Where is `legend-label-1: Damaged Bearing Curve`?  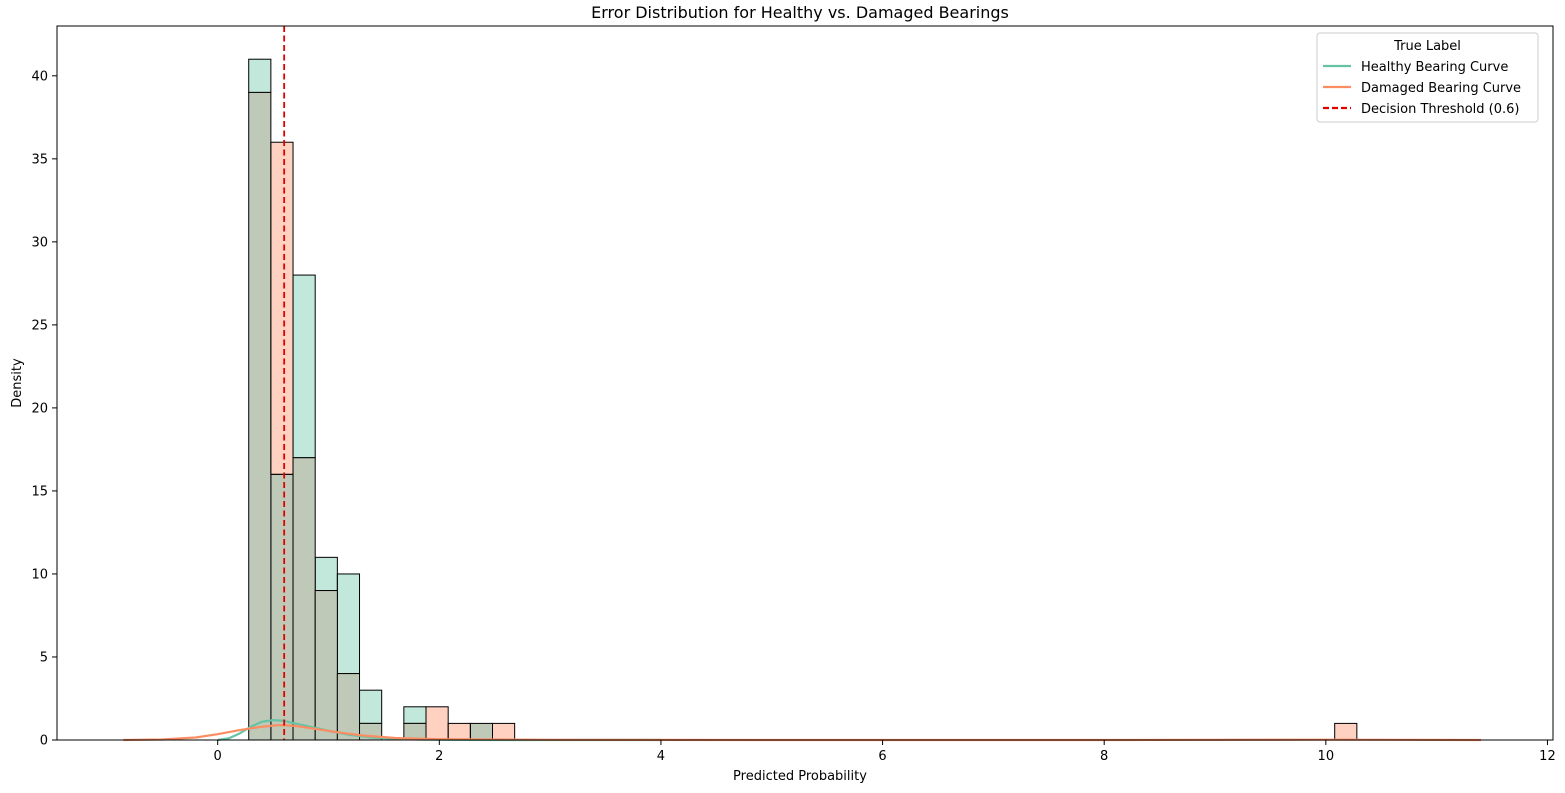
legend-label-1: Damaged Bearing Curve is located at coordinates (1441, 88).